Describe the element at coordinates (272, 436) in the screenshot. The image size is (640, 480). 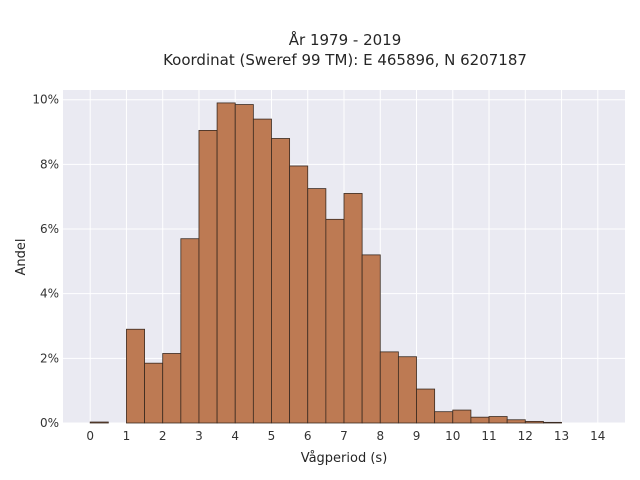
I see `x-tick-label: 5` at that location.